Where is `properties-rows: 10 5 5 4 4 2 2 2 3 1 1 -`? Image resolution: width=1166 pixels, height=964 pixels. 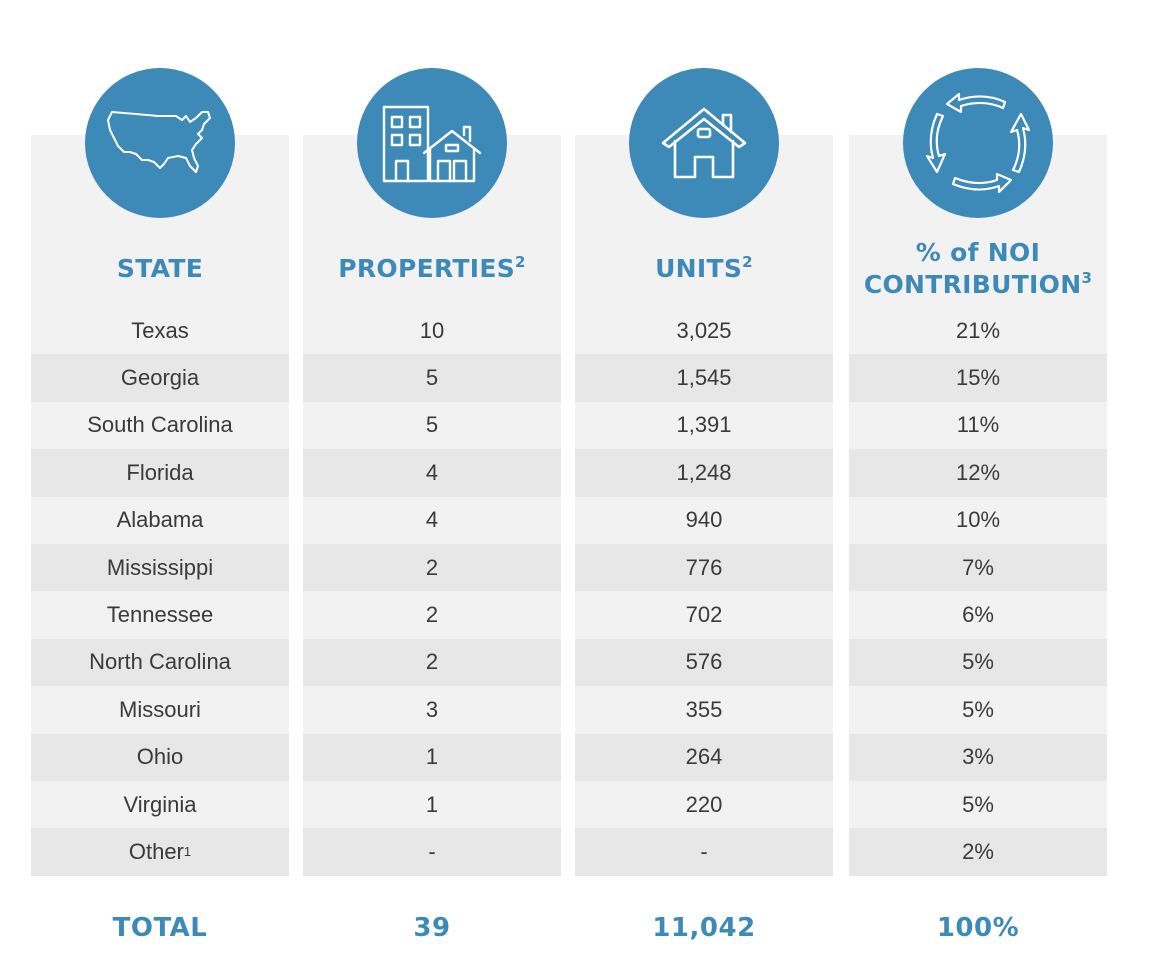 properties-rows: 10 5 5 4 4 2 2 2 3 1 1 - is located at coordinates (432, 591).